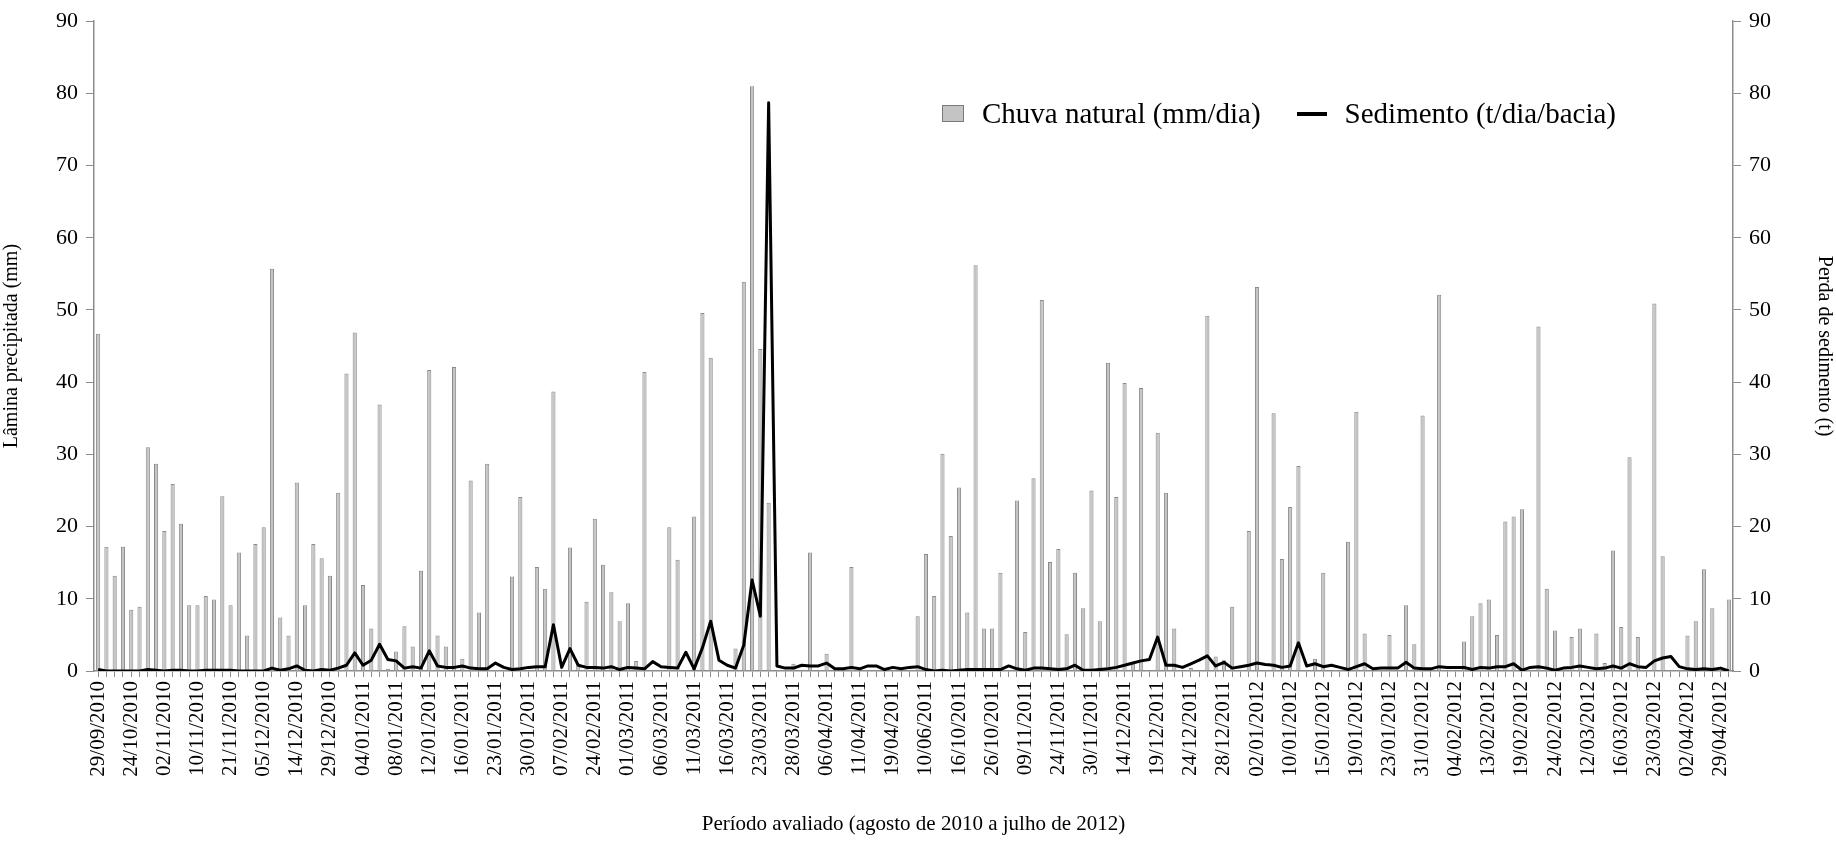 This screenshot has height=841, width=1836. I want to click on x-tick-label: 21/11/2010, so click(229, 728).